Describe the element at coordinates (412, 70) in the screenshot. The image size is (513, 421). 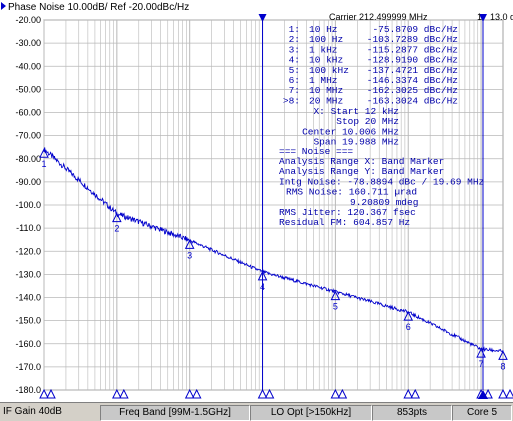
I see `marker-row-value: -137.4721 dBc/Hz` at that location.